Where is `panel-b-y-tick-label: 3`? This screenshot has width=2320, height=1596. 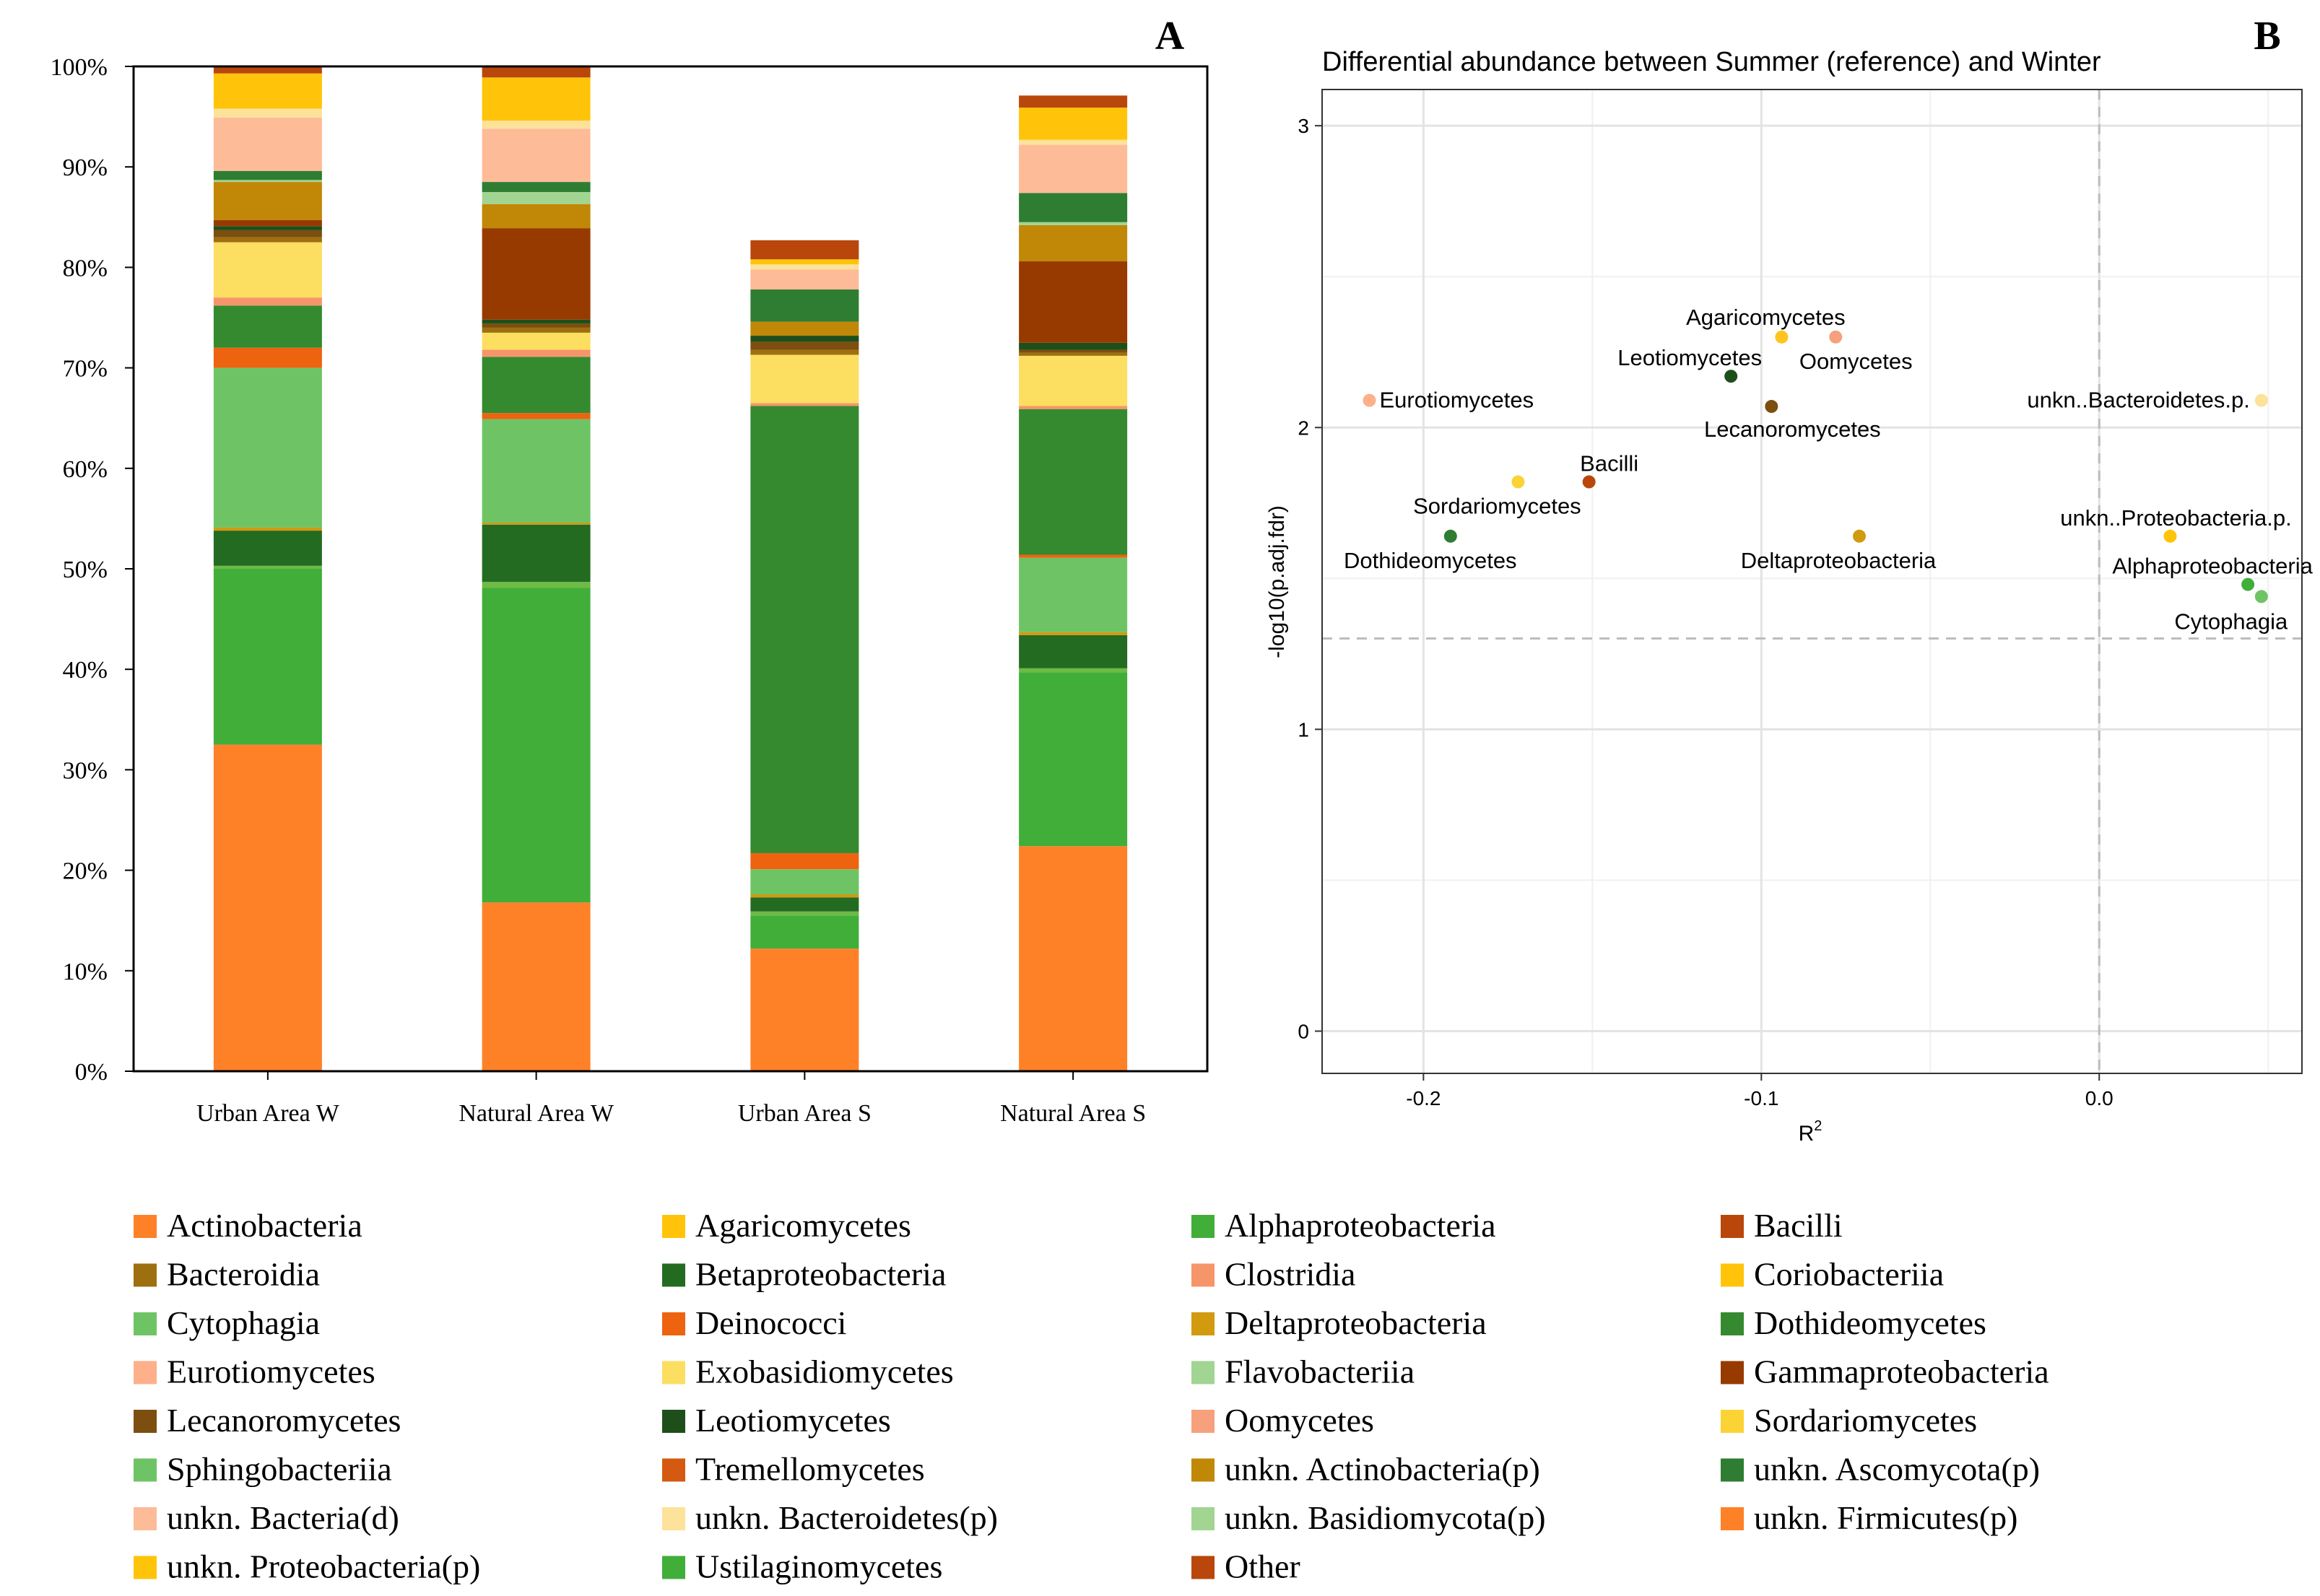 panel-b-y-tick-label: 3 is located at coordinates (1304, 126).